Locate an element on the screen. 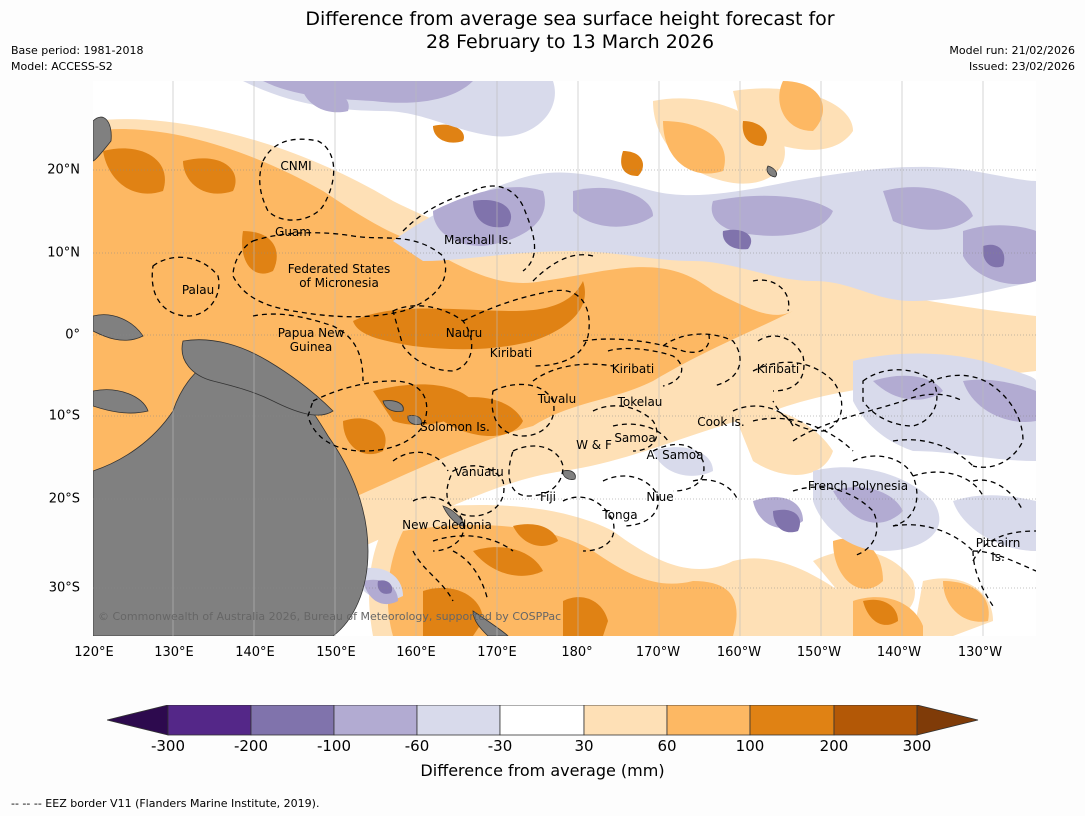 The height and width of the screenshot is (816, 1085). label-cnmi: CNMI is located at coordinates (295, 166).